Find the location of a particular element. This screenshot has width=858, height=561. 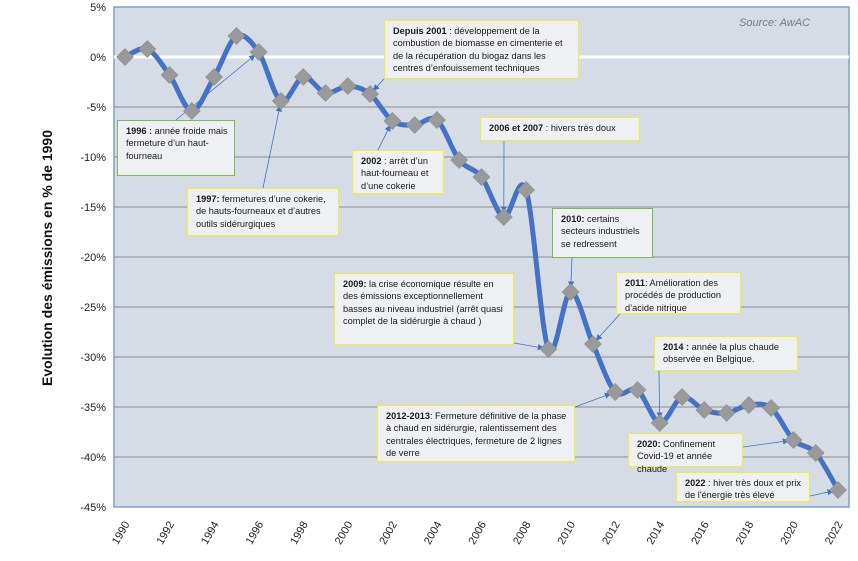

y-axis-label: Evolution des émissions en % de 1990 is located at coordinates (47, 258).